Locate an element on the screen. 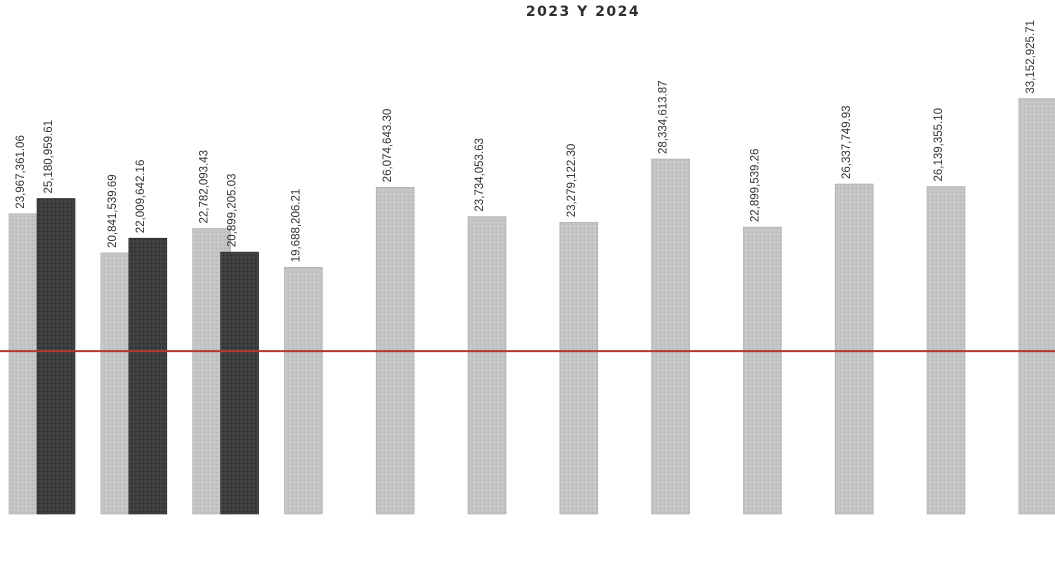 This screenshot has width=1055, height=562. bar-series1-cat12 is located at coordinates (1036, 306).